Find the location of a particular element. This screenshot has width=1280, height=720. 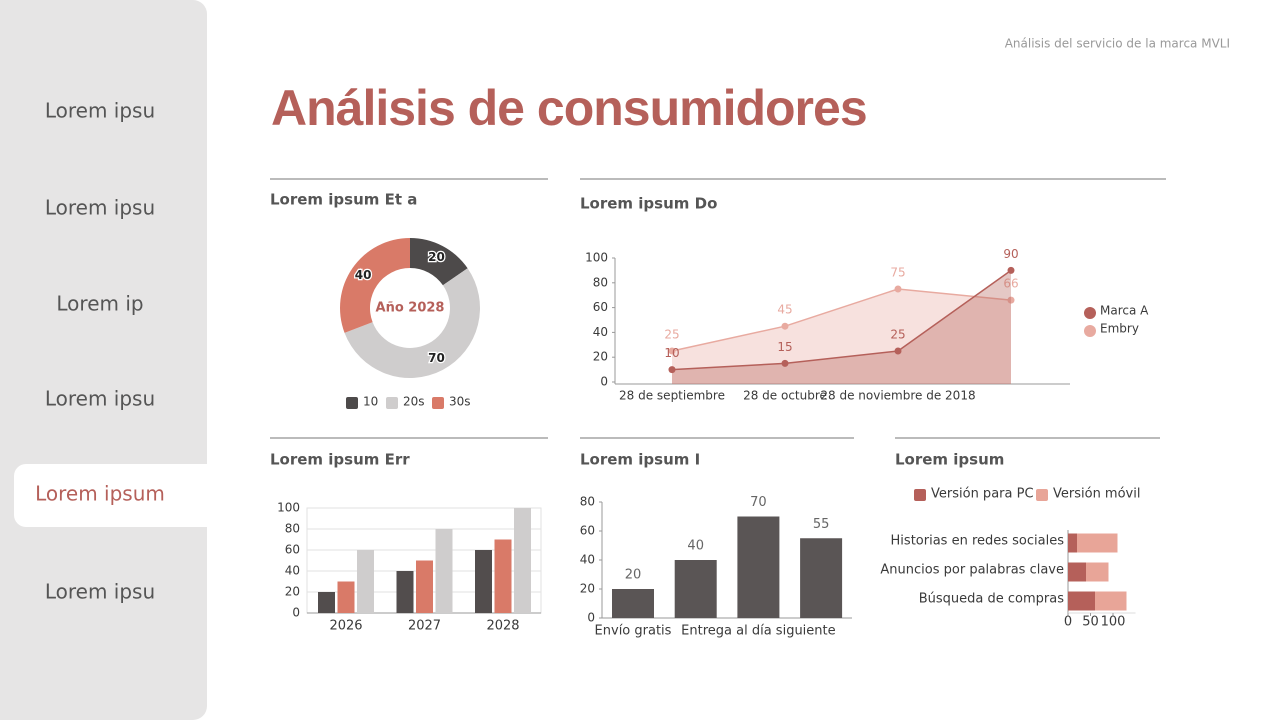

x-tick-label: 28 de octubre is located at coordinates (785, 396).